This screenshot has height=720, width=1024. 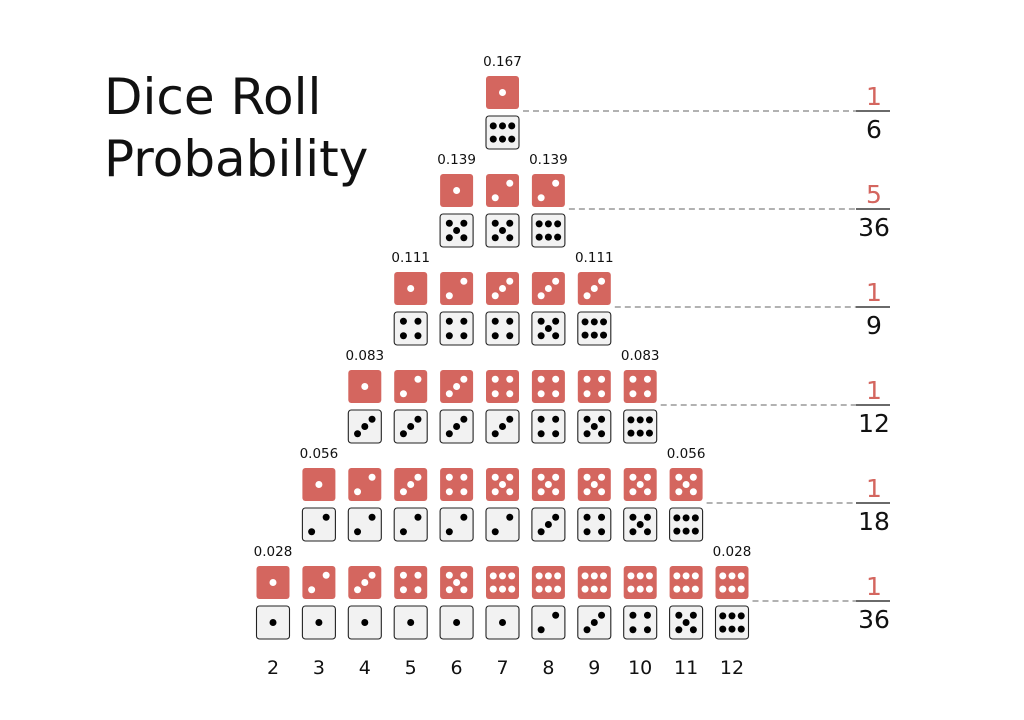 What do you see at coordinates (873, 603) in the screenshot?
I see `fraction: 136` at bounding box center [873, 603].